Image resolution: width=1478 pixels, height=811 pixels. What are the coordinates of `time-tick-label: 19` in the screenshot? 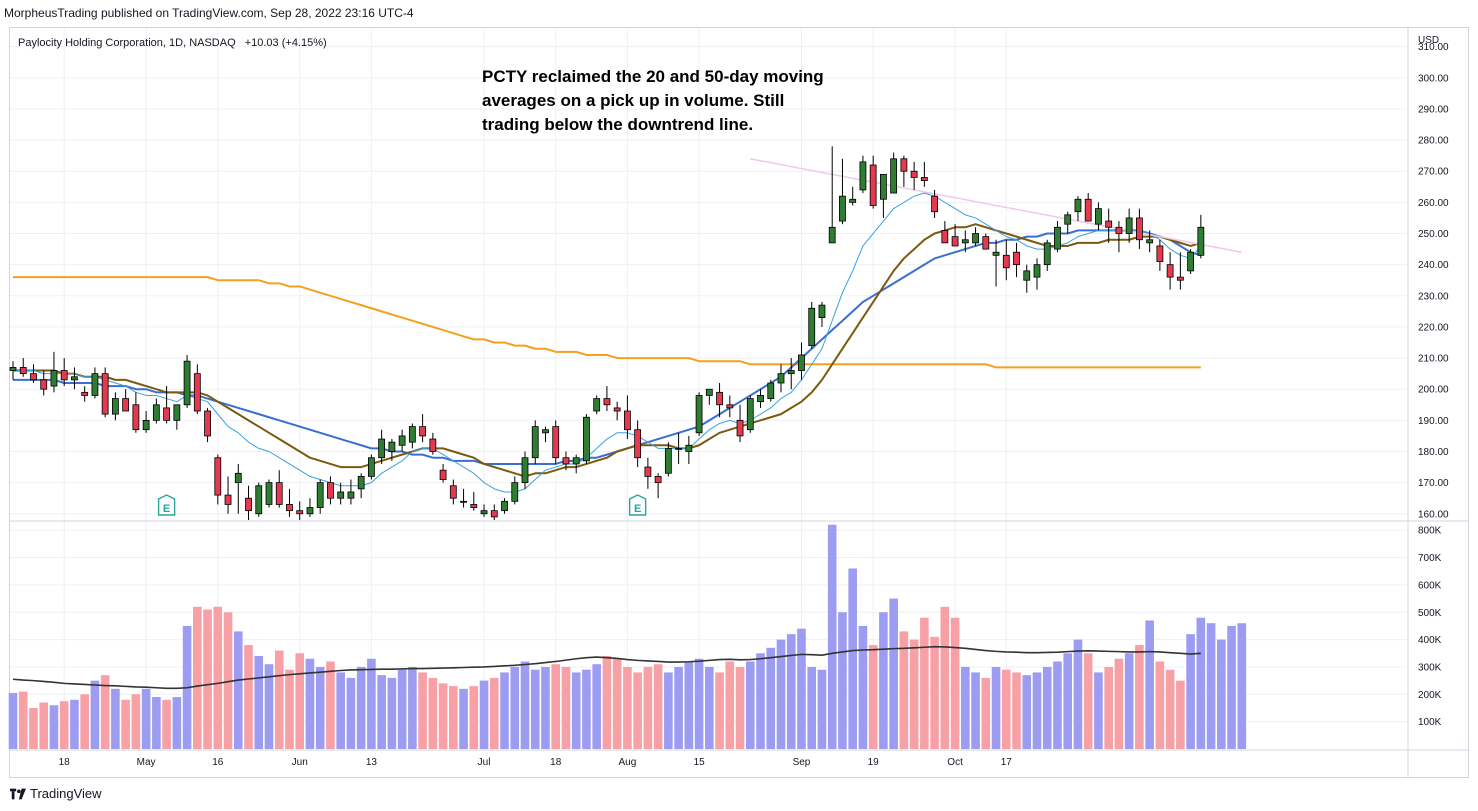 It's located at (874, 762).